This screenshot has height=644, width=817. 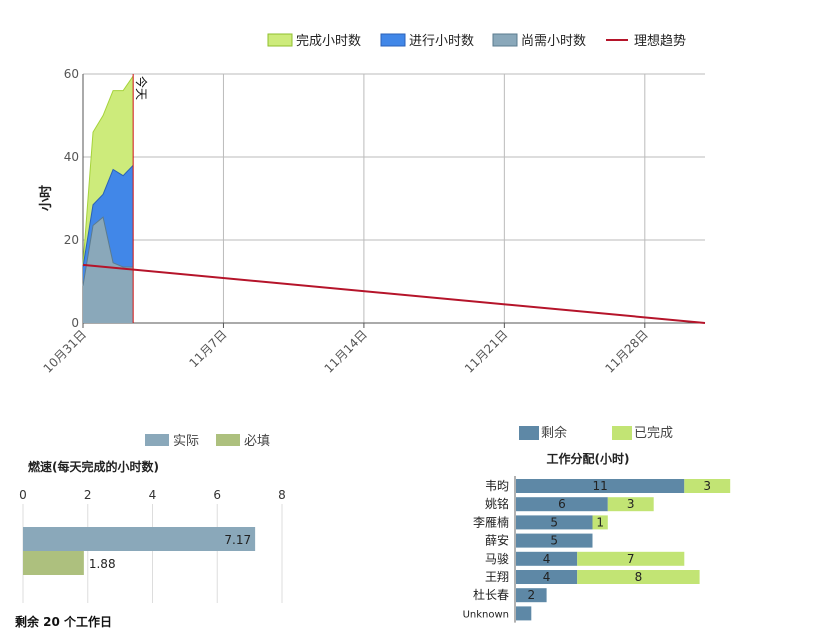 What do you see at coordinates (75, 323) in the screenshot?
I see `y-tick-label: 0` at bounding box center [75, 323].